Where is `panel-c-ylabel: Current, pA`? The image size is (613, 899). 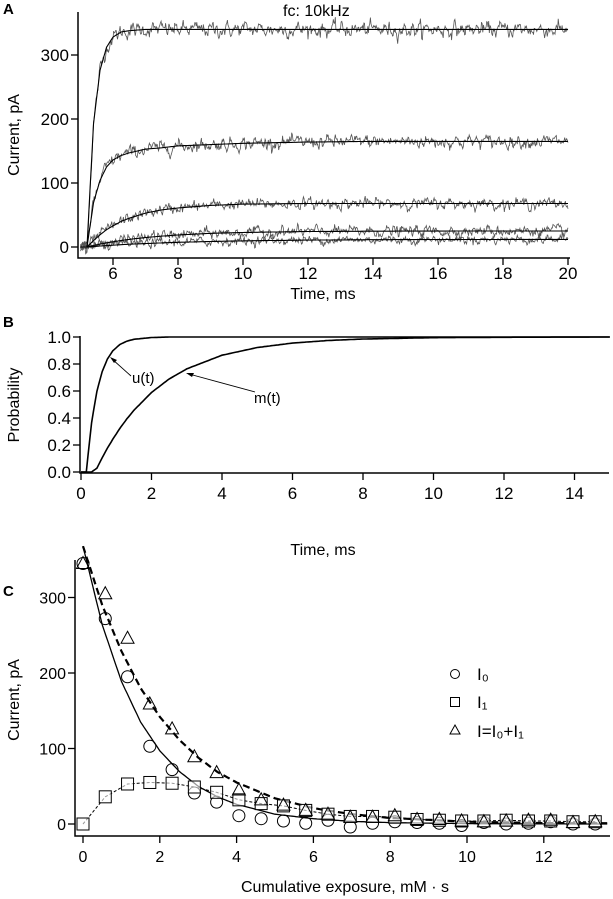 panel-c-ylabel: Current, pA is located at coordinates (14, 700).